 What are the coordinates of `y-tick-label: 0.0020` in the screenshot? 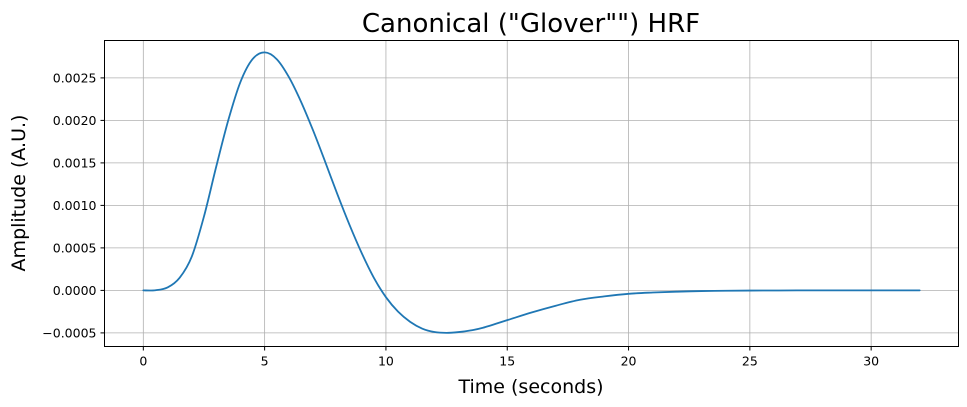 It's located at (75, 120).